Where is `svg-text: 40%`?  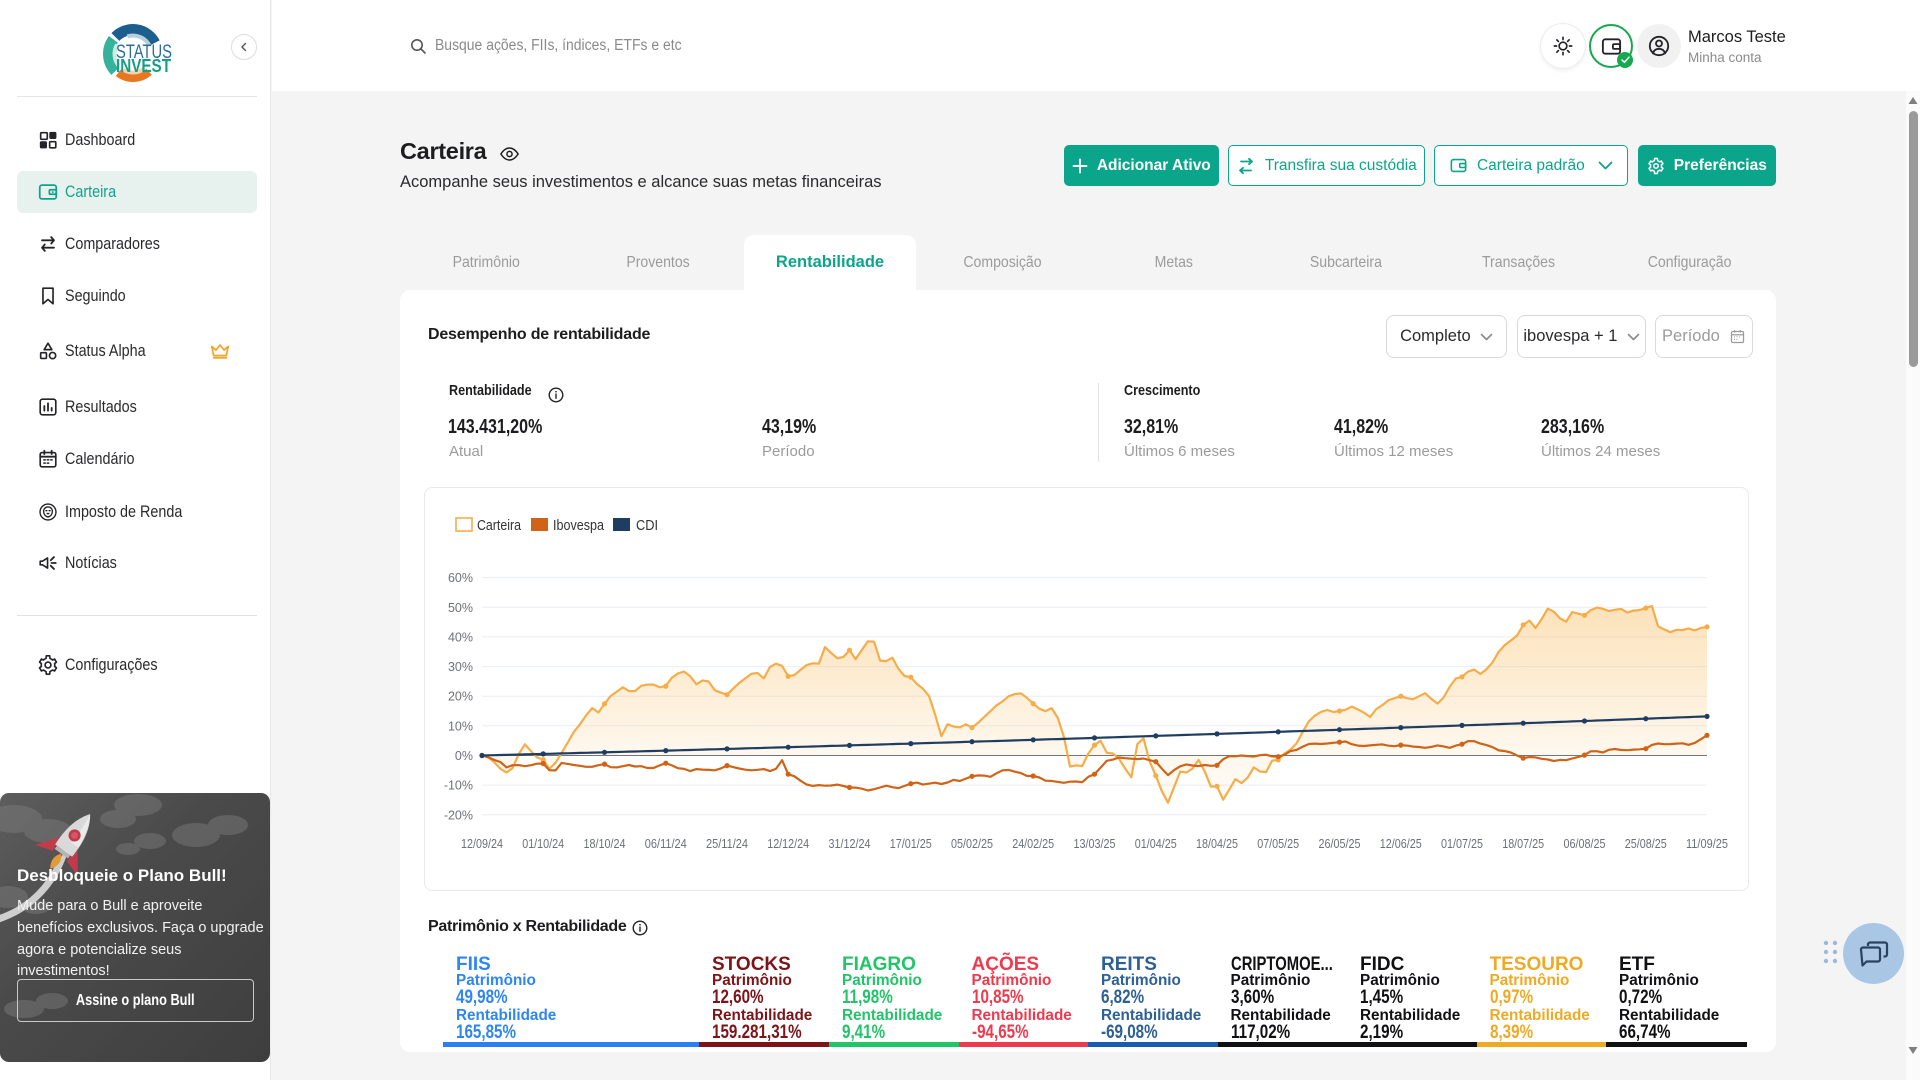 svg-text: 40% is located at coordinates (460, 637).